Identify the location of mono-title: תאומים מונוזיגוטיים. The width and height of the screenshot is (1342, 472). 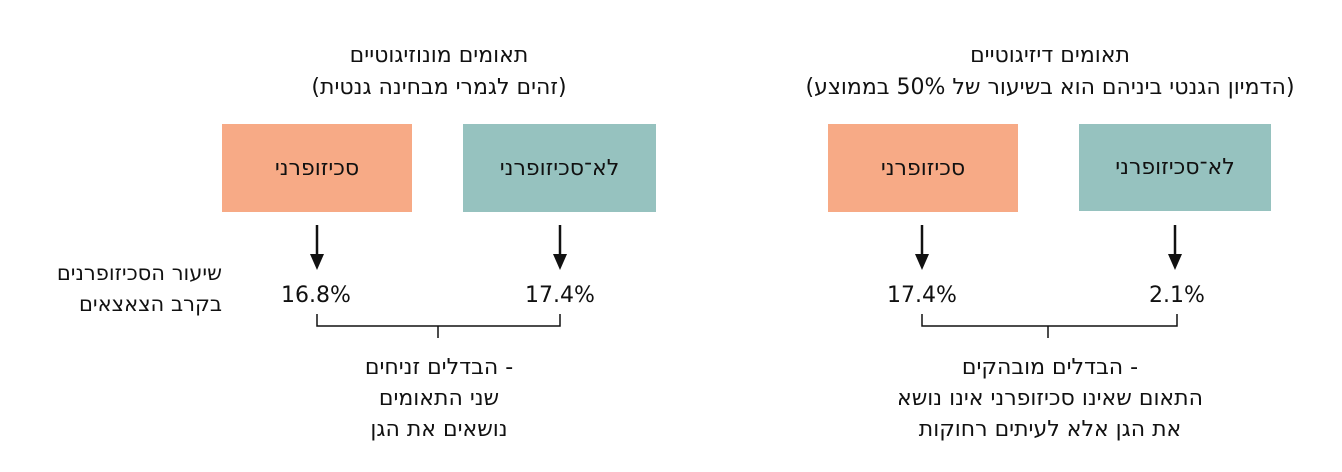
(439, 55).